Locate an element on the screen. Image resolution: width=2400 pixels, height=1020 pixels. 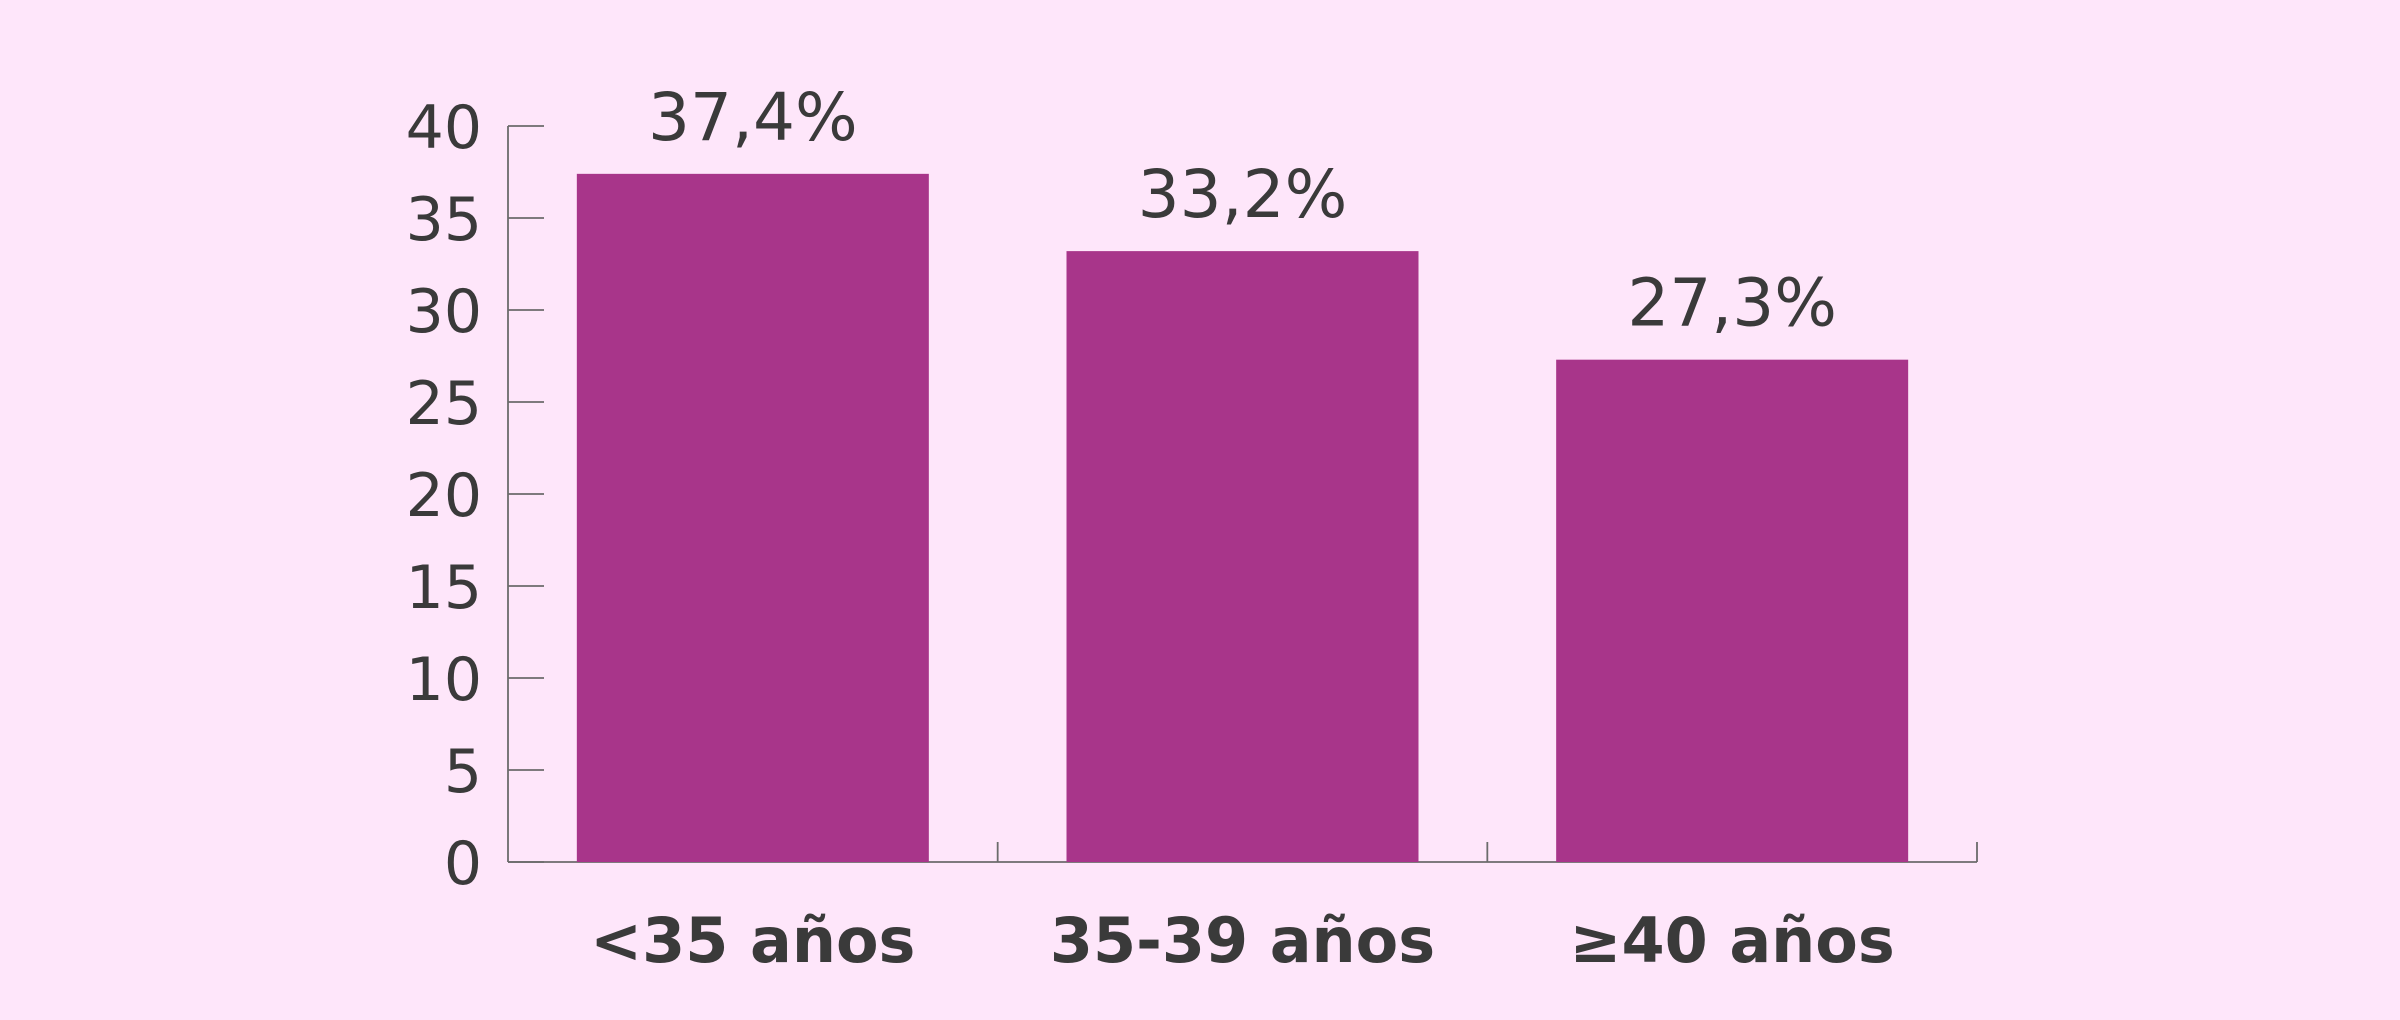
y-tick-label: 40 is located at coordinates (444, 128).